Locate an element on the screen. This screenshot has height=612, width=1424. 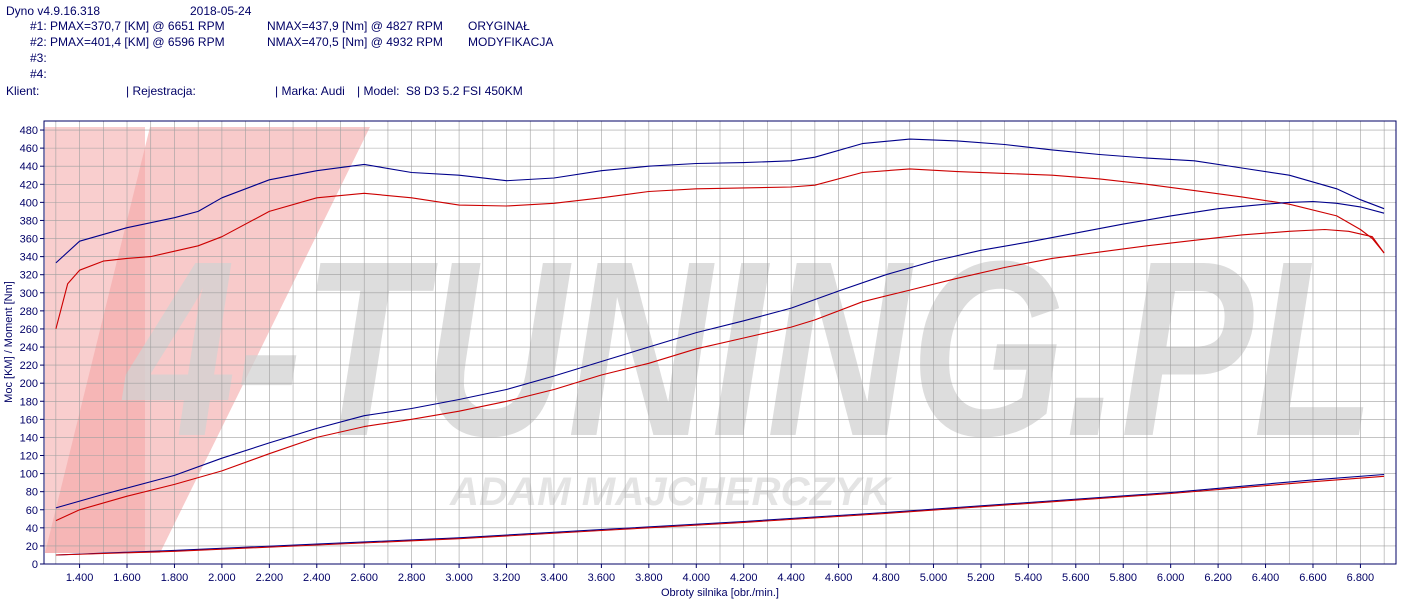
x-tick-label-1600: 1.600 is located at coordinates (127, 578).